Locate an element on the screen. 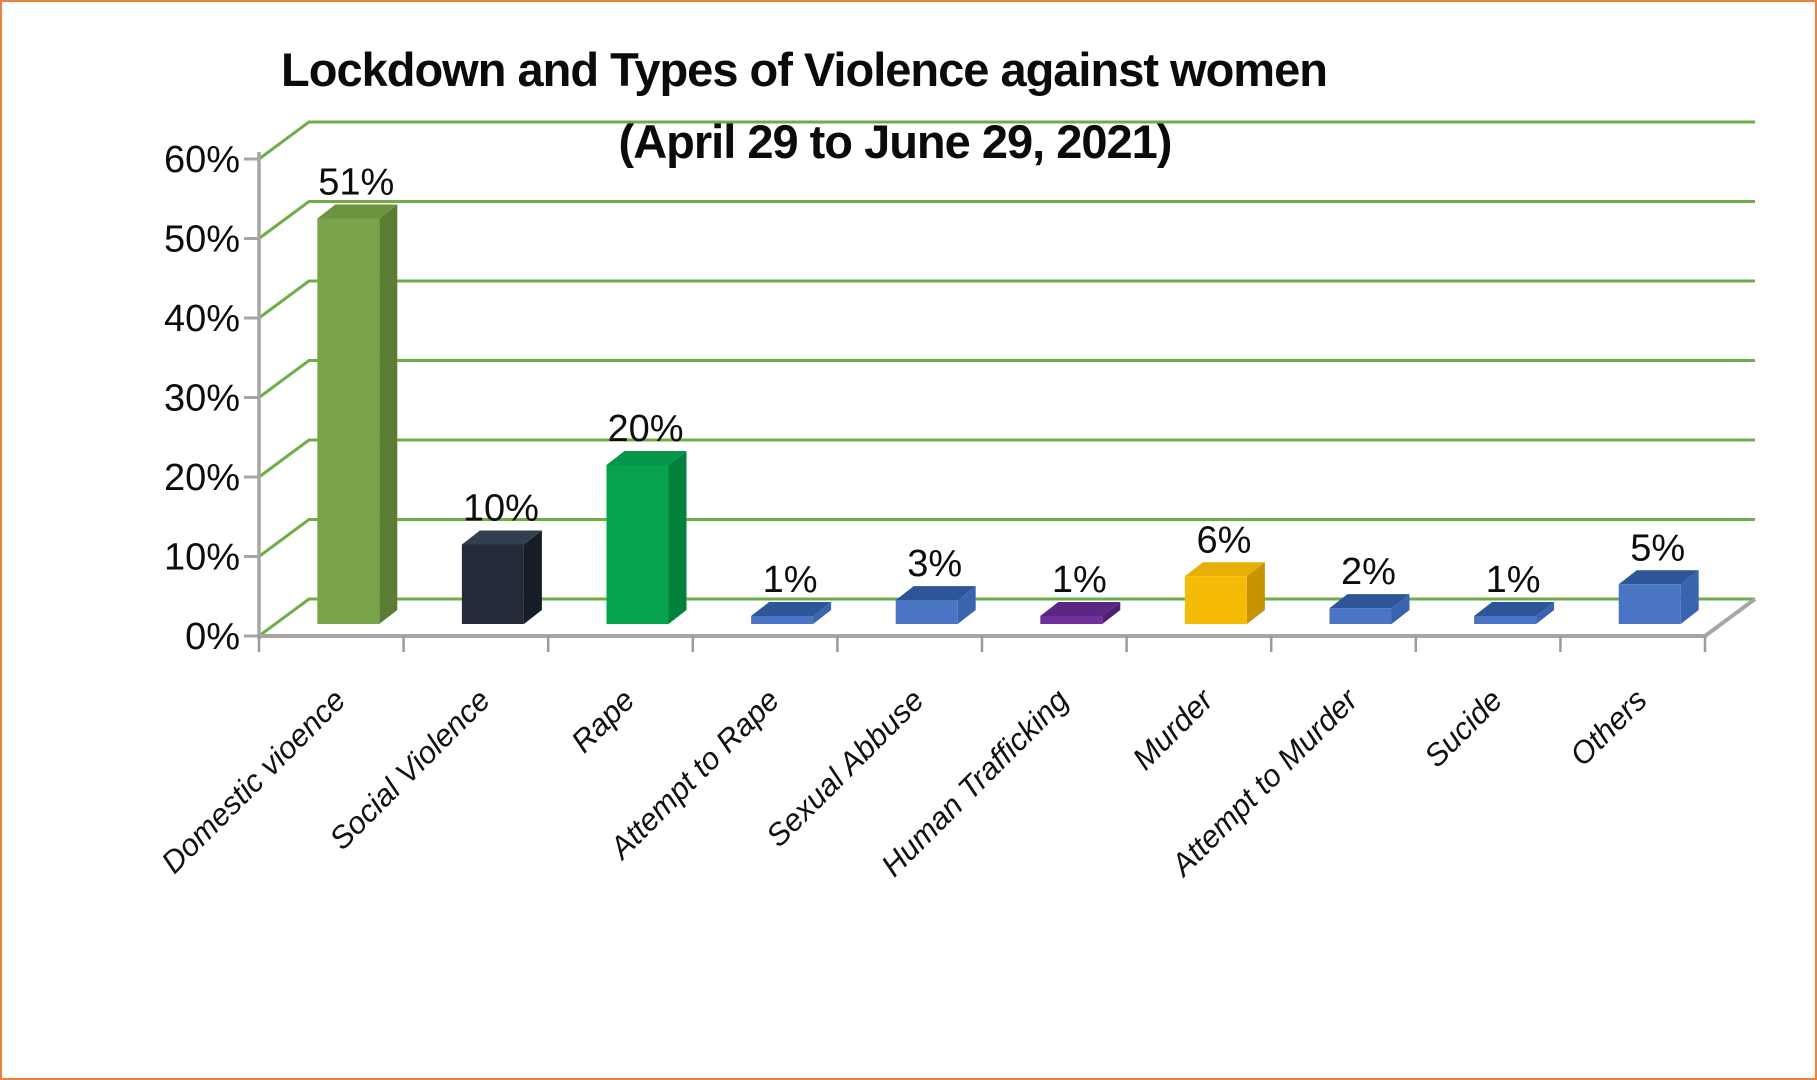 Image resolution: width=1817 pixels, height=1080 pixels. category-label-murder: Murder is located at coordinates (1173, 728).